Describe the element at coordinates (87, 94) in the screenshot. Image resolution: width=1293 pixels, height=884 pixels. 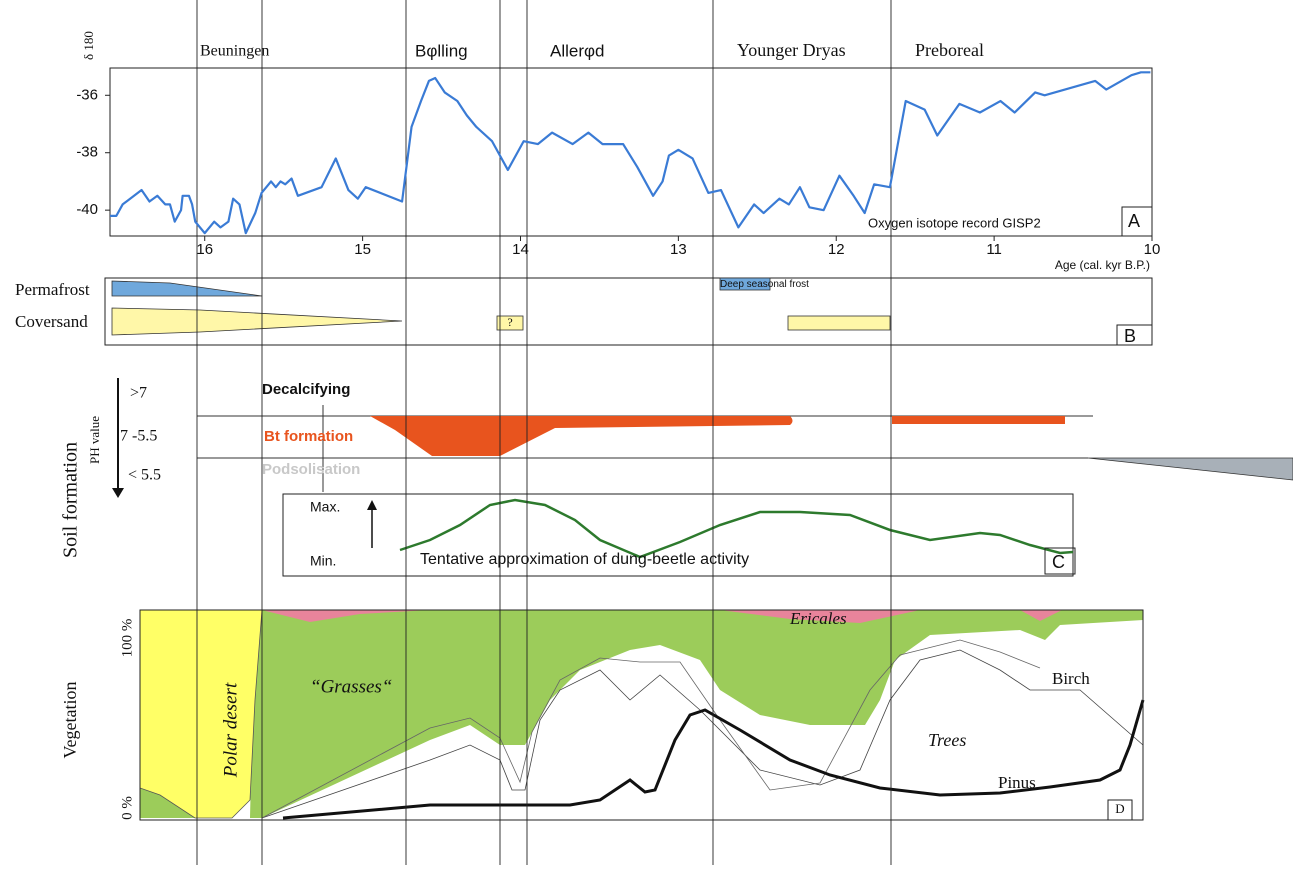
I see `y-tick-label: -36` at that location.